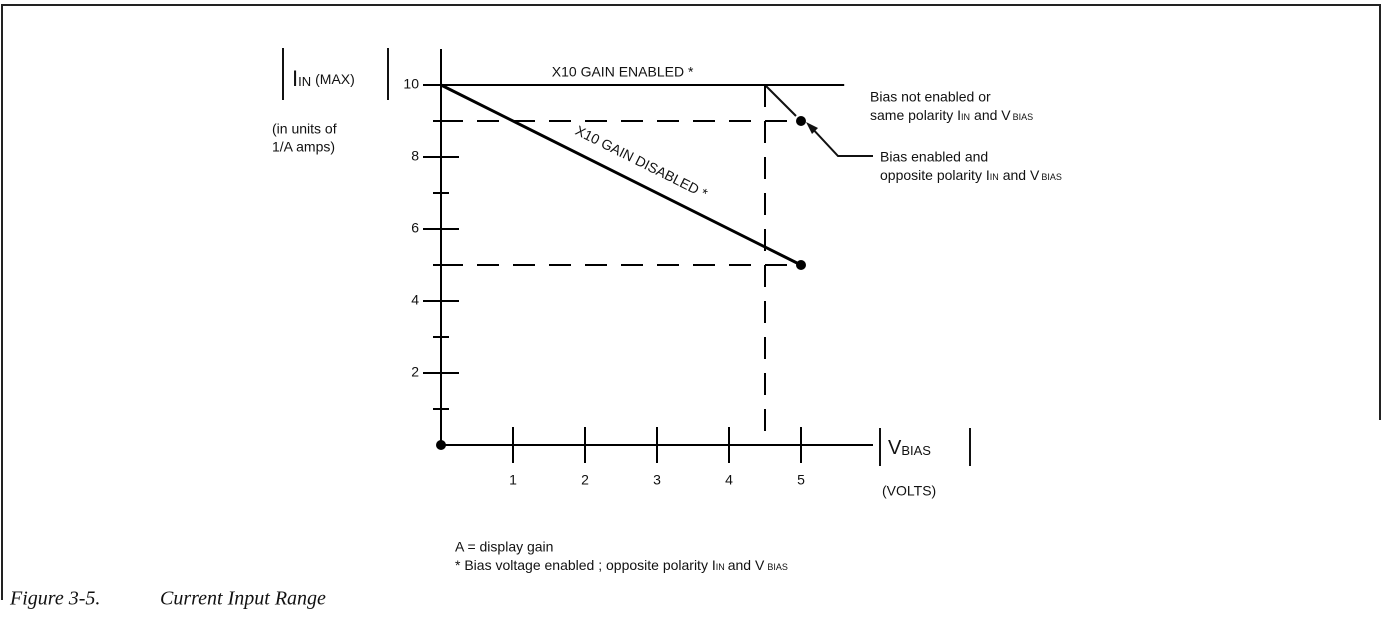 The width and height of the screenshot is (1383, 625). I want to click on series-label: X10 GAIN ENABLED *, so click(623, 72).